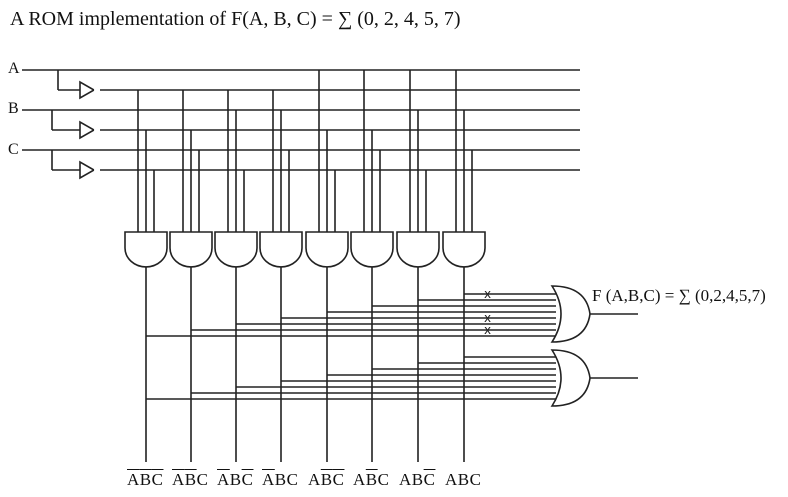 Image resolution: width=788 pixels, height=497 pixels. What do you see at coordinates (487, 294) in the screenshot?
I see `fuse-mark-0: x` at bounding box center [487, 294].